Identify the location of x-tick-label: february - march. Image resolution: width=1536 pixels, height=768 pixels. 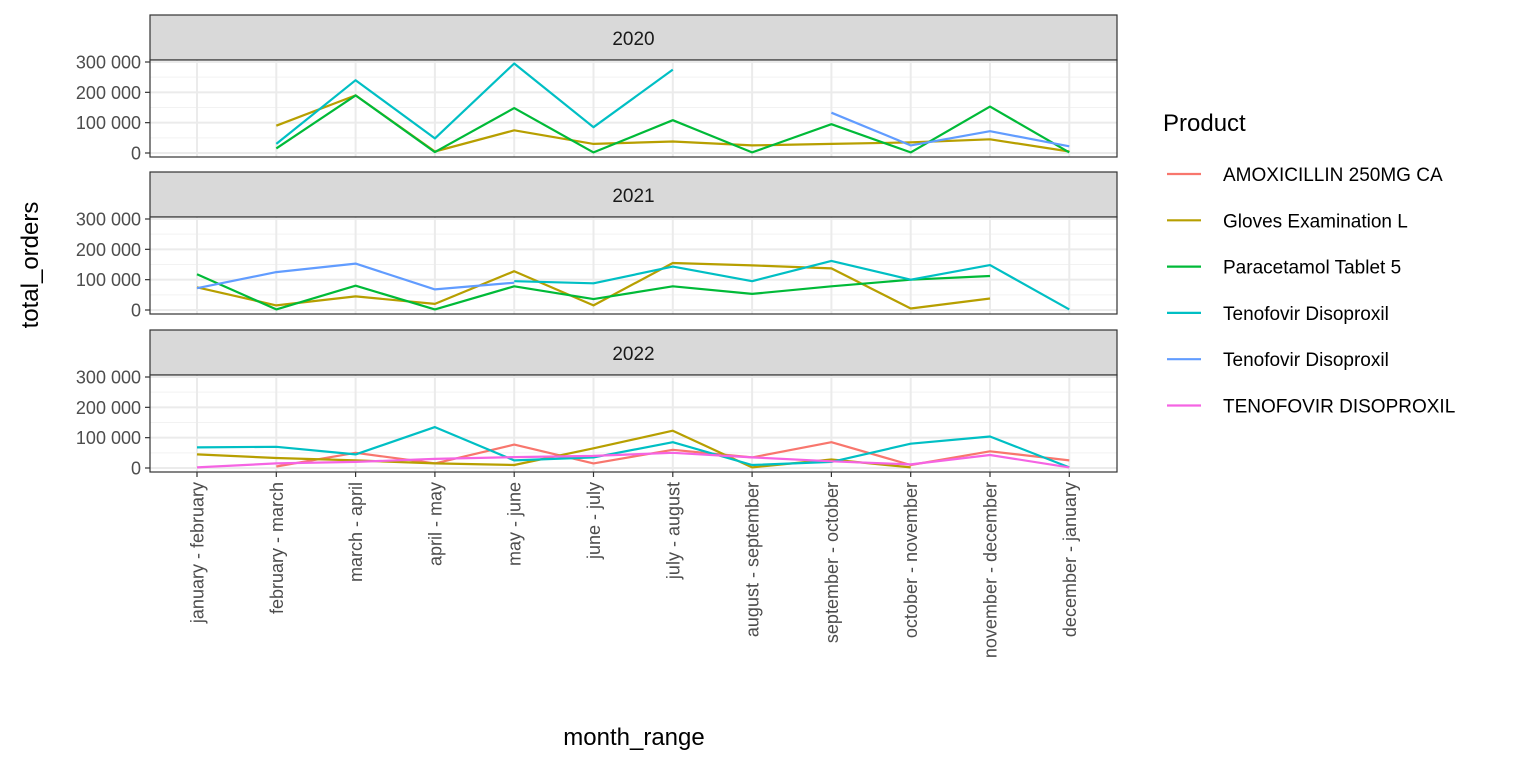
(277, 548).